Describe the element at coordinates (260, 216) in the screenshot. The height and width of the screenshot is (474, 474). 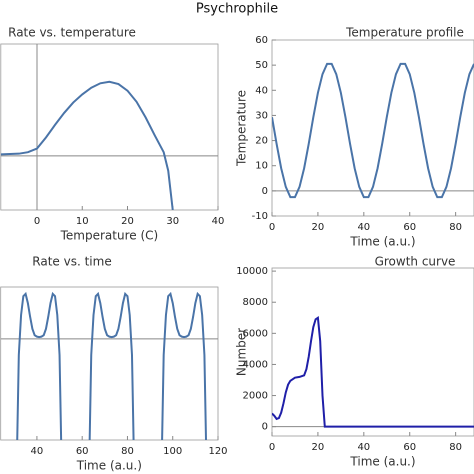
I see `y-tick-label: -10` at that location.